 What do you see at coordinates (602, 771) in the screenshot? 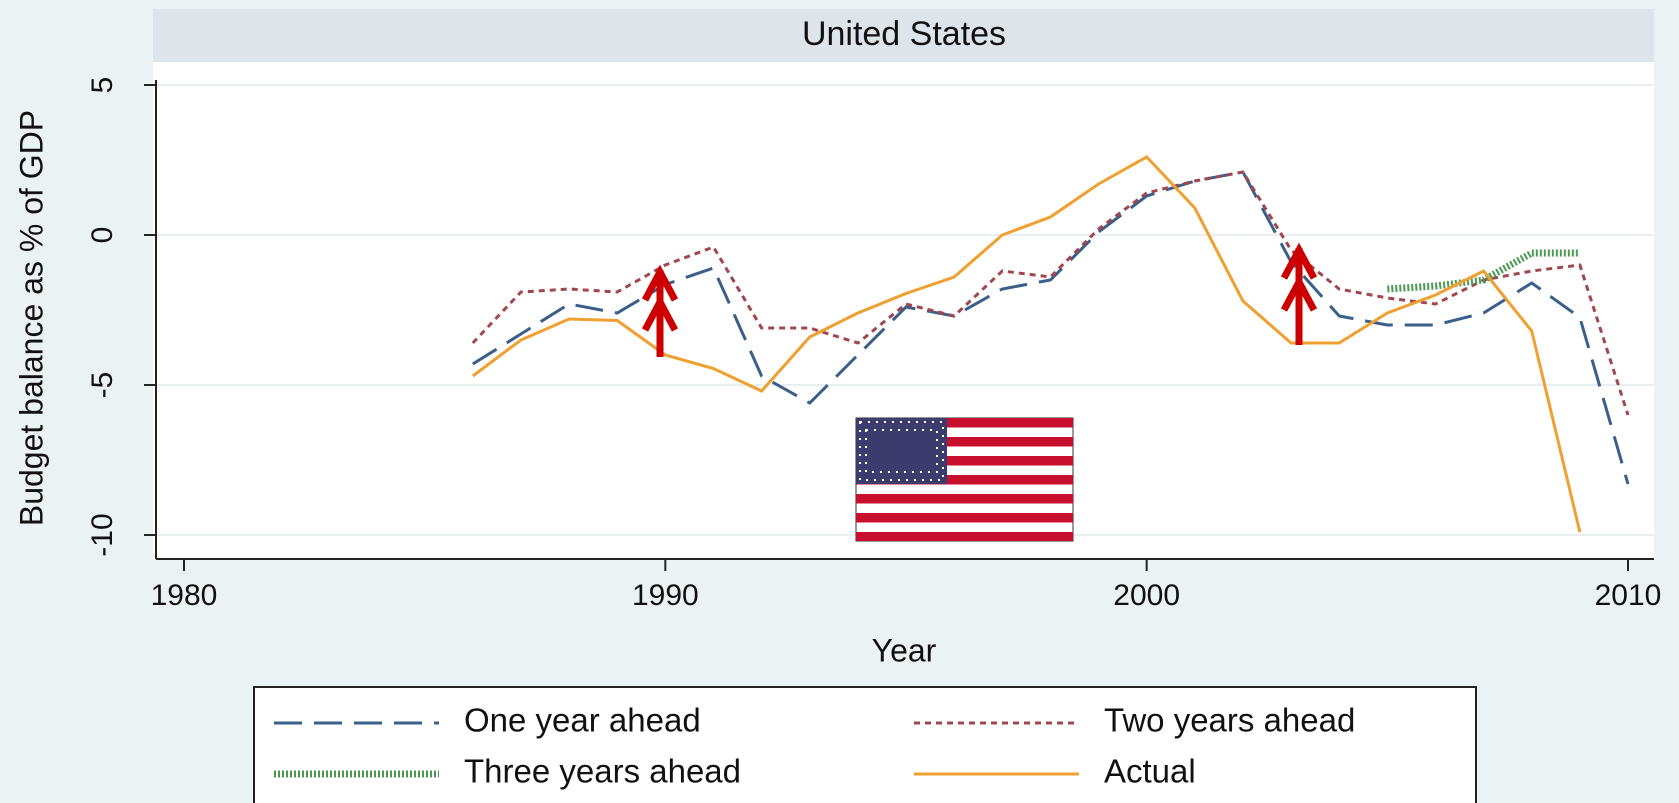
I see `legend-label: Three years ahead` at bounding box center [602, 771].